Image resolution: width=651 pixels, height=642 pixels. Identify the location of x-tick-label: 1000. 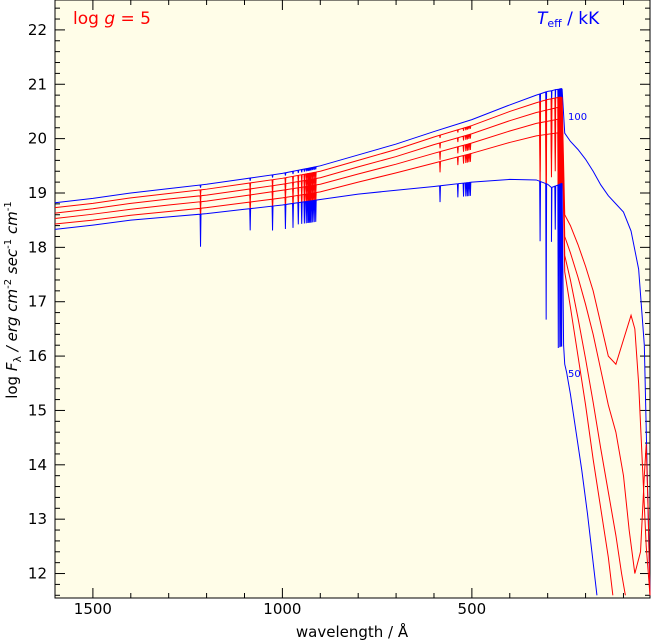
(282, 609).